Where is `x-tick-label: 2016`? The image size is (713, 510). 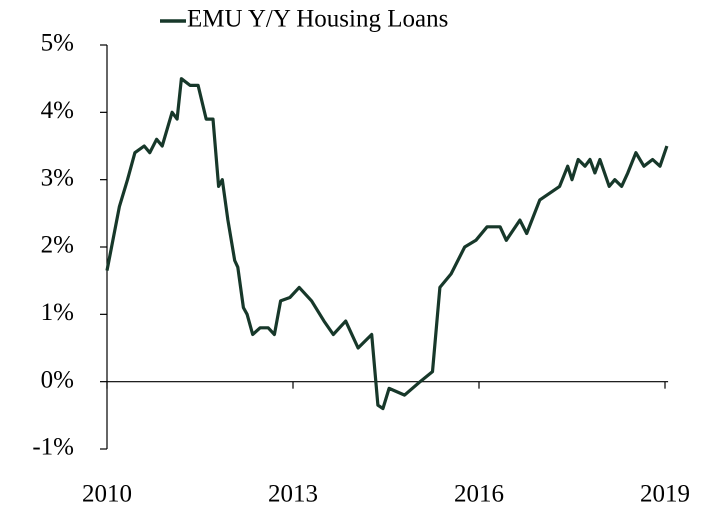
x-tick-label: 2016 is located at coordinates (479, 494).